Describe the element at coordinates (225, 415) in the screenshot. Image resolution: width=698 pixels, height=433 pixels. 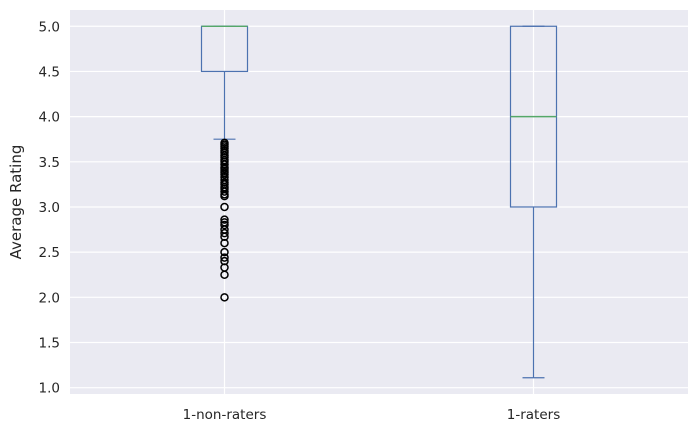
I see `x-tick-label: 1-non-raters` at that location.